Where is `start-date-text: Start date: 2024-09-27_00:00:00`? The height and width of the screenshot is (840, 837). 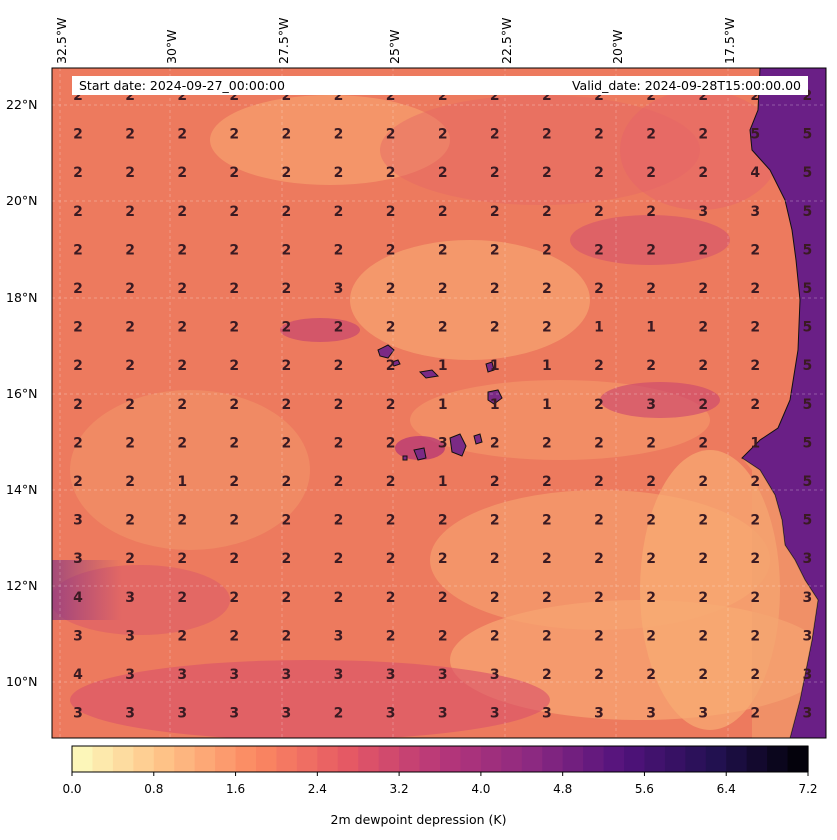 start-date-text: Start date: 2024-09-27_00:00:00 is located at coordinates (182, 85).